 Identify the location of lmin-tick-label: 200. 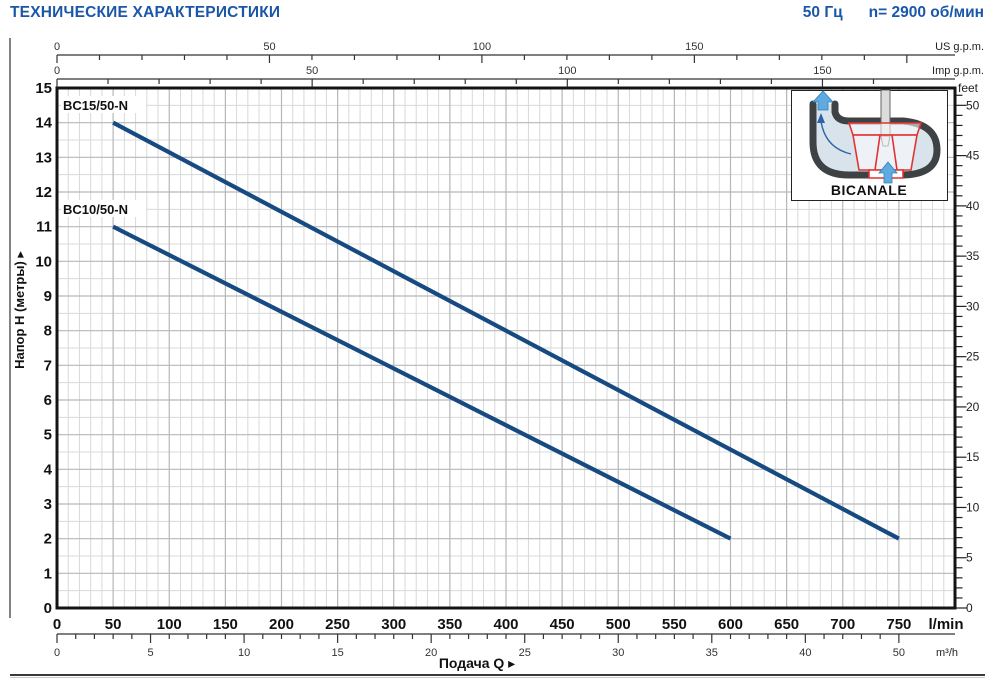
(281, 624).